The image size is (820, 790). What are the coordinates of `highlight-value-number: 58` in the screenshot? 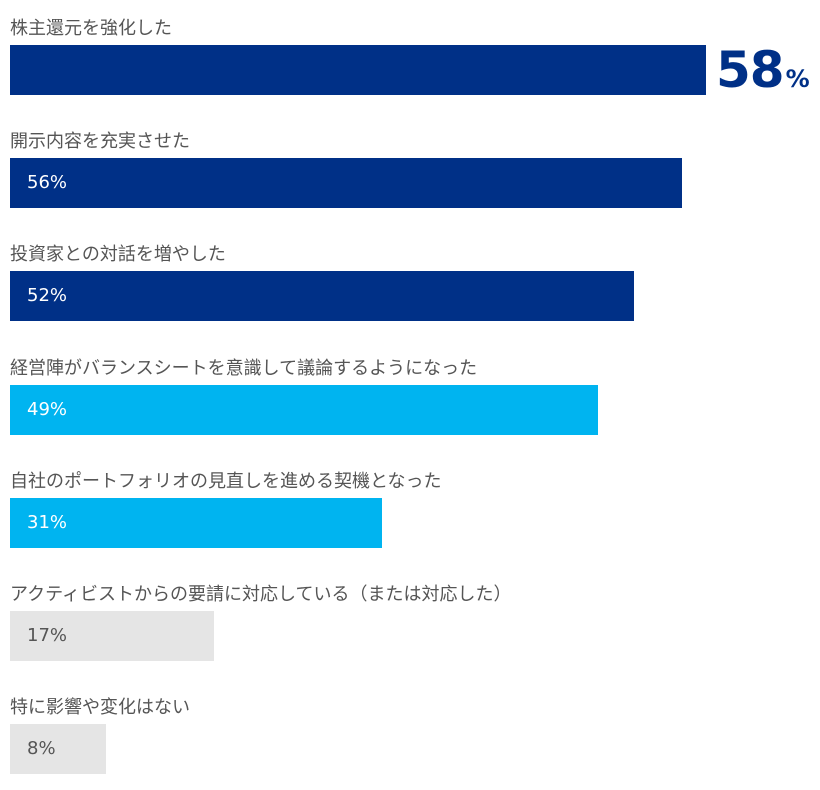 It's located at (750, 70).